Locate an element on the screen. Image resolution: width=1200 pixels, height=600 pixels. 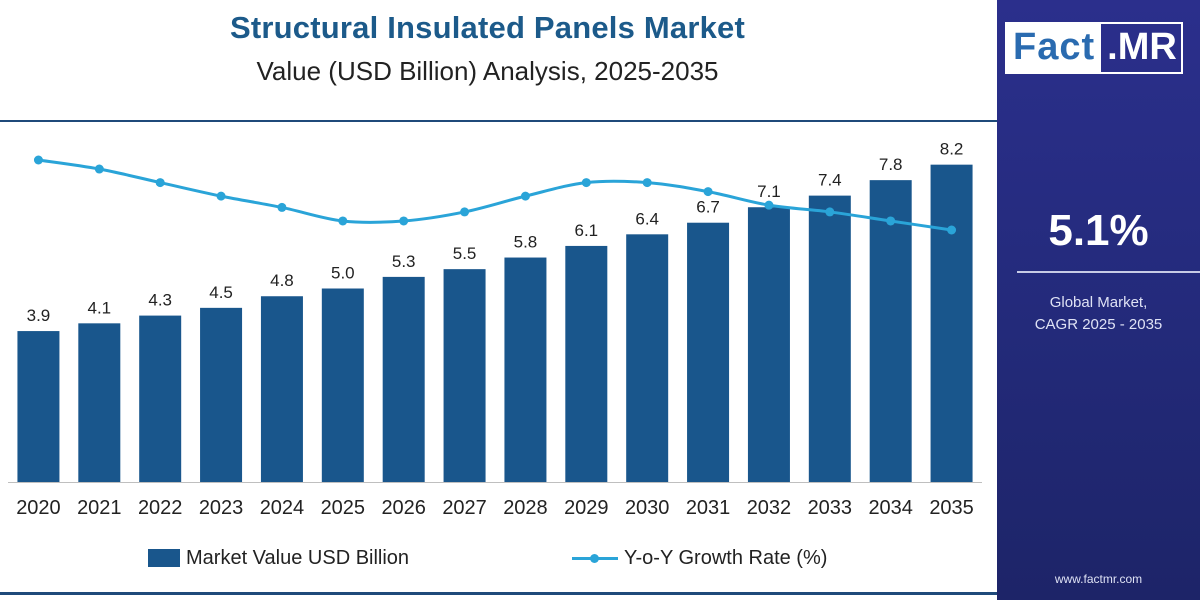
bar-2022 is located at coordinates (160, 398).